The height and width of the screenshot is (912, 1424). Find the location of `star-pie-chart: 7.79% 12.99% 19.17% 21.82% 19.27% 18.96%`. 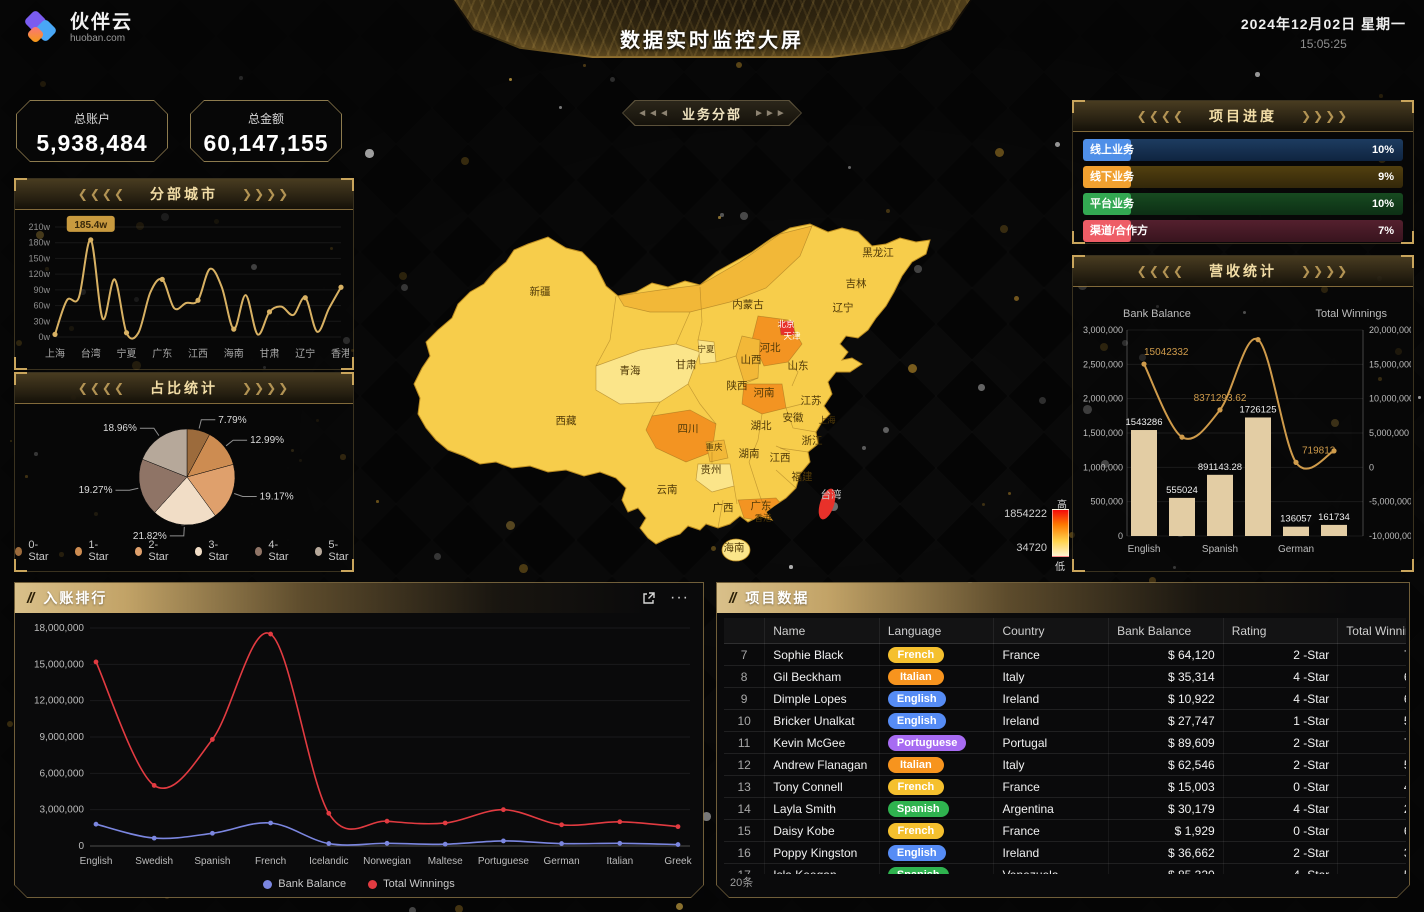

star-pie-chart: 7.79% 12.99% 19.17% 21.82% 19.27% 18.96% is located at coordinates (184, 474).